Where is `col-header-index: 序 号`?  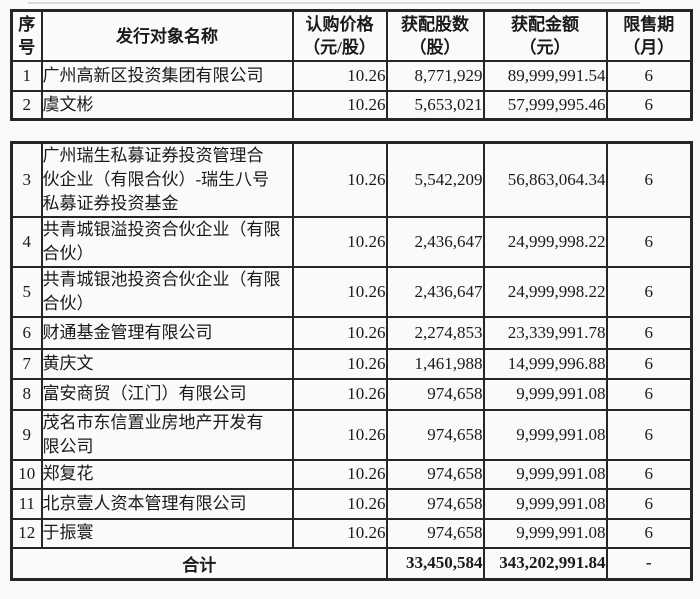
col-header-index: 序 号 is located at coordinates (26, 35).